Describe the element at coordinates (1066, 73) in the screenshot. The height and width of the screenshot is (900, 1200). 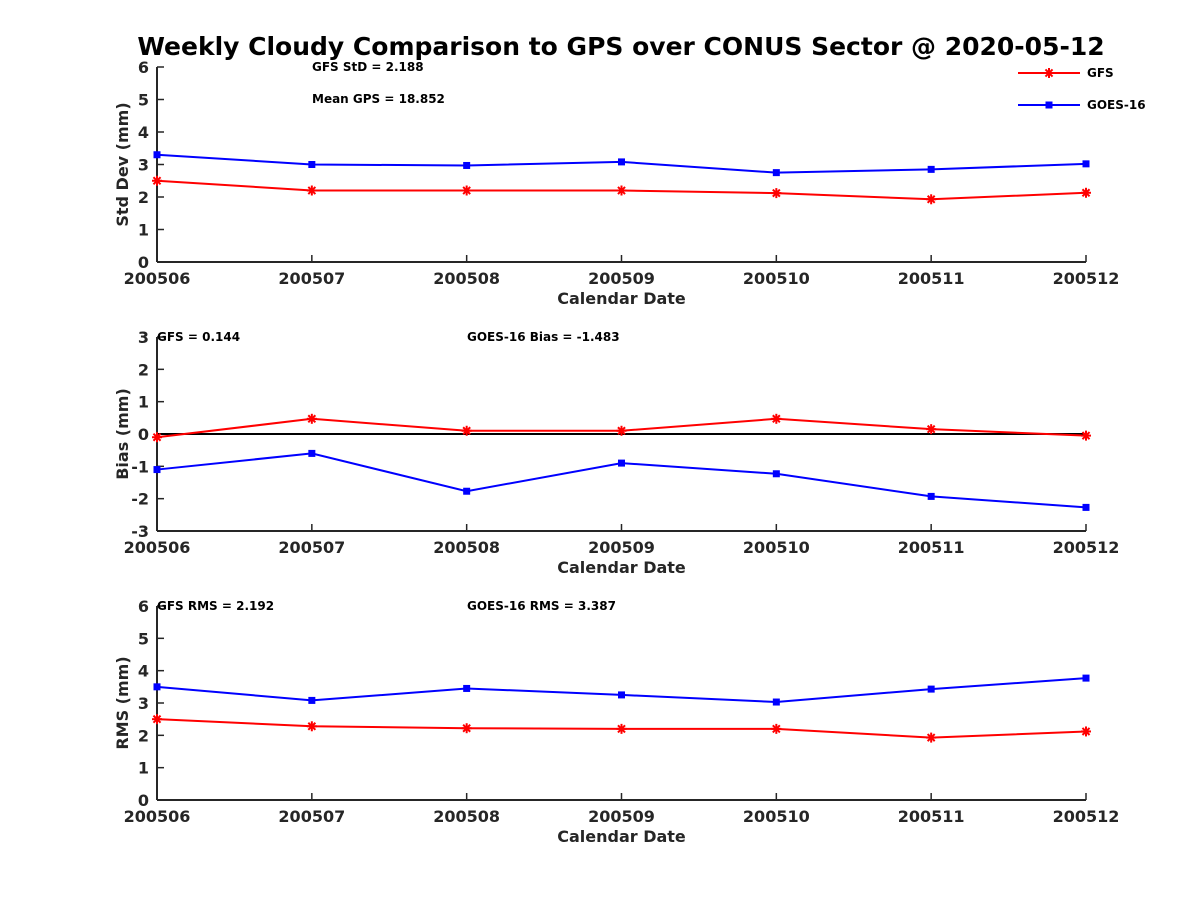
I see `legend-entry-gfs: GFS` at that location.